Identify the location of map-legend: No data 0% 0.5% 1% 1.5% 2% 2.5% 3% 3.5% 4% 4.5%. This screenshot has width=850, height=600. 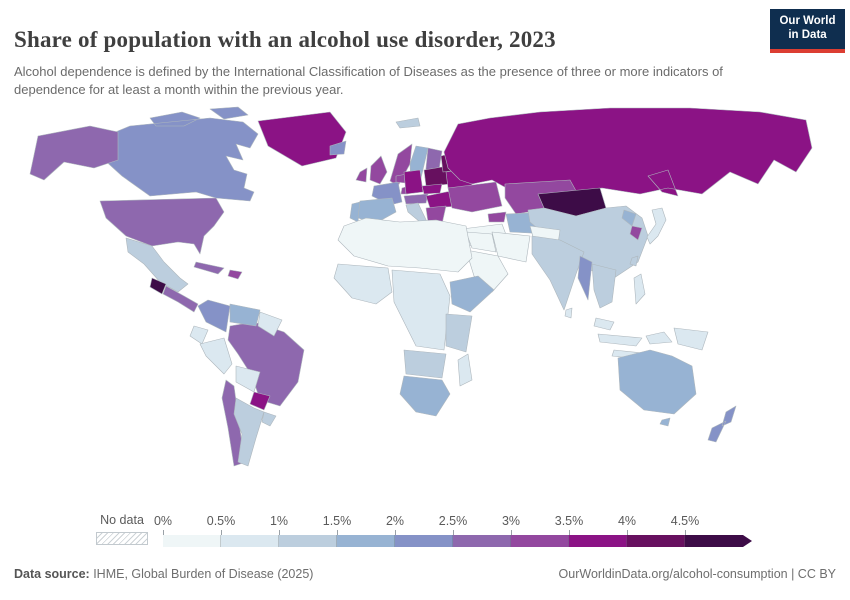
(425, 533).